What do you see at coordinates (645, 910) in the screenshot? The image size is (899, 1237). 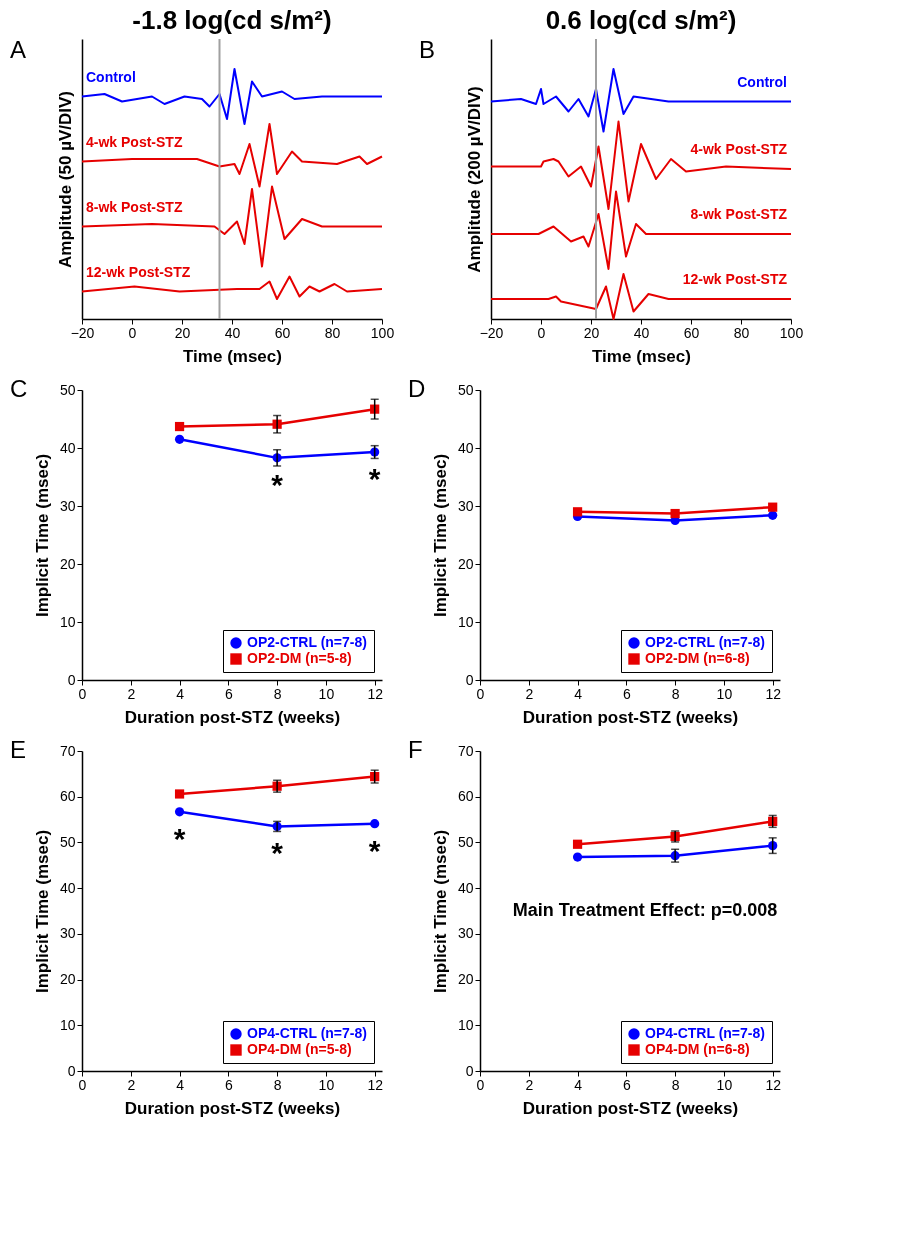 I see `annotation: Main Treatment Effect: p=0.008` at bounding box center [645, 910].